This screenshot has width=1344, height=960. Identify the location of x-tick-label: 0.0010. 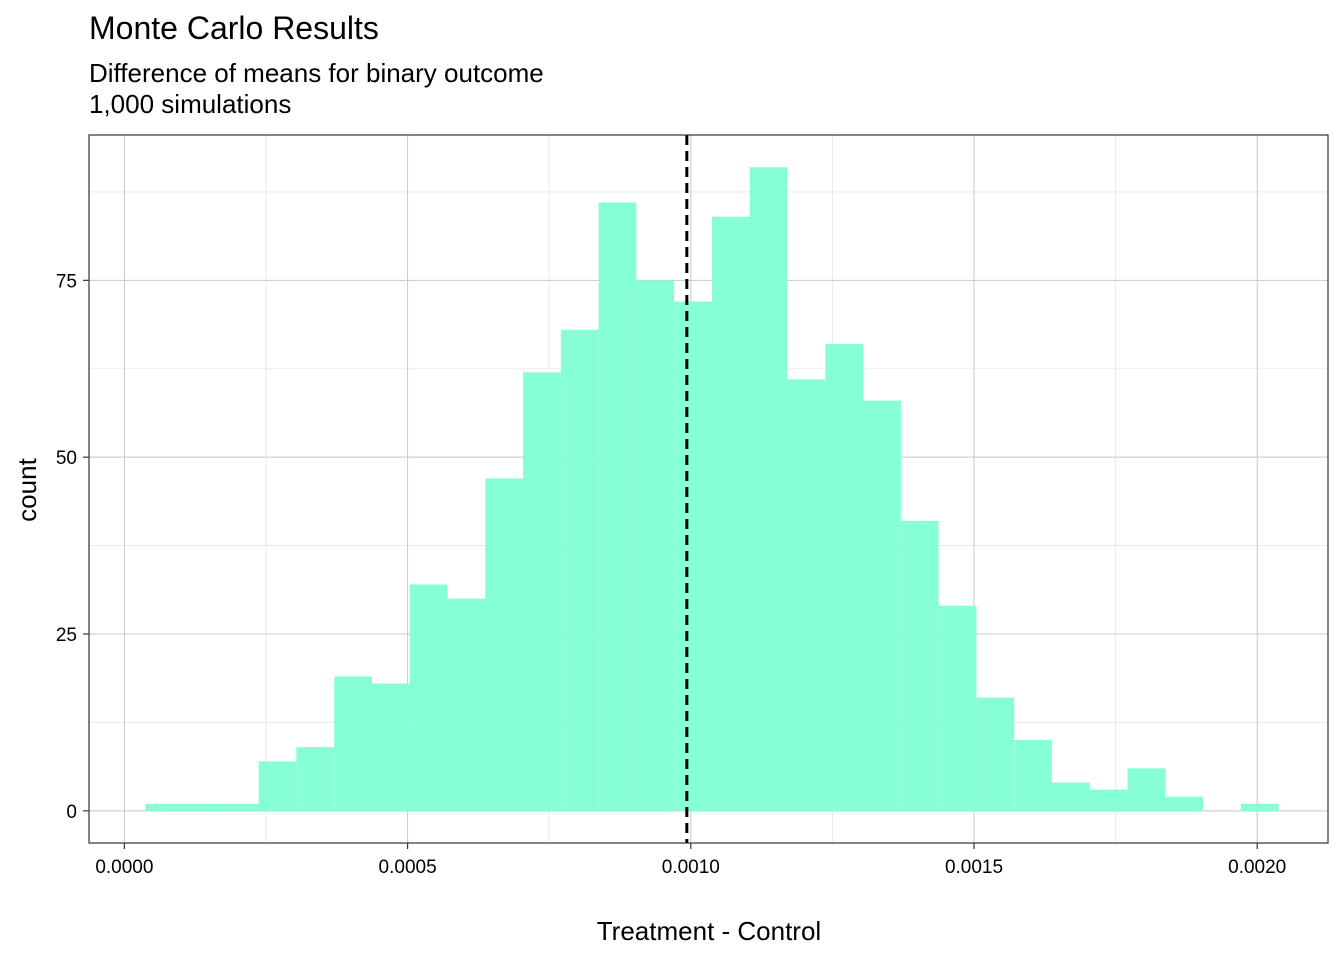
(691, 867).